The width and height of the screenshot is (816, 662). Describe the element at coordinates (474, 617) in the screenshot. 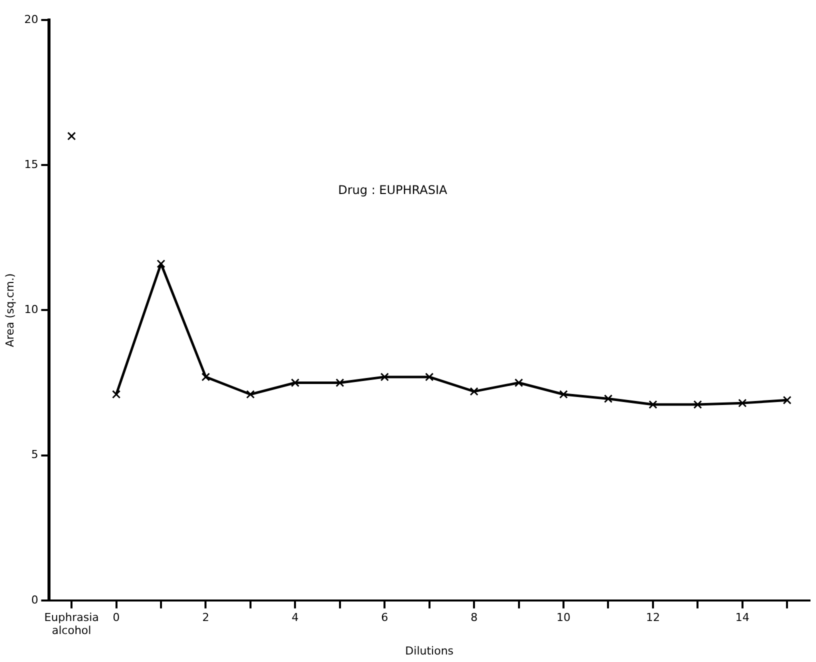

I see `x-tick-label: 8` at that location.